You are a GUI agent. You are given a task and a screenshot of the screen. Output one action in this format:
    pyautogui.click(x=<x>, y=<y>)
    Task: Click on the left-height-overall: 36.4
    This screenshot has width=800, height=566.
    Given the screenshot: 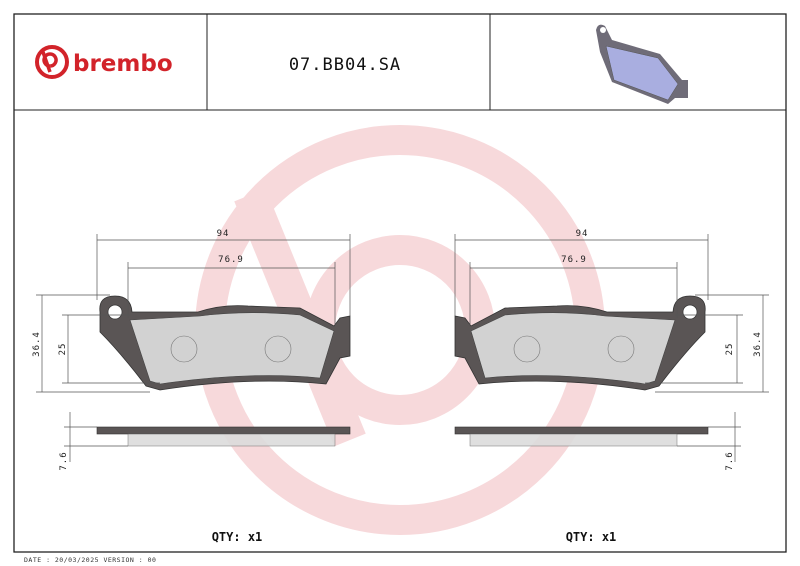 What is the action you would take?
    pyautogui.click(x=37, y=344)
    